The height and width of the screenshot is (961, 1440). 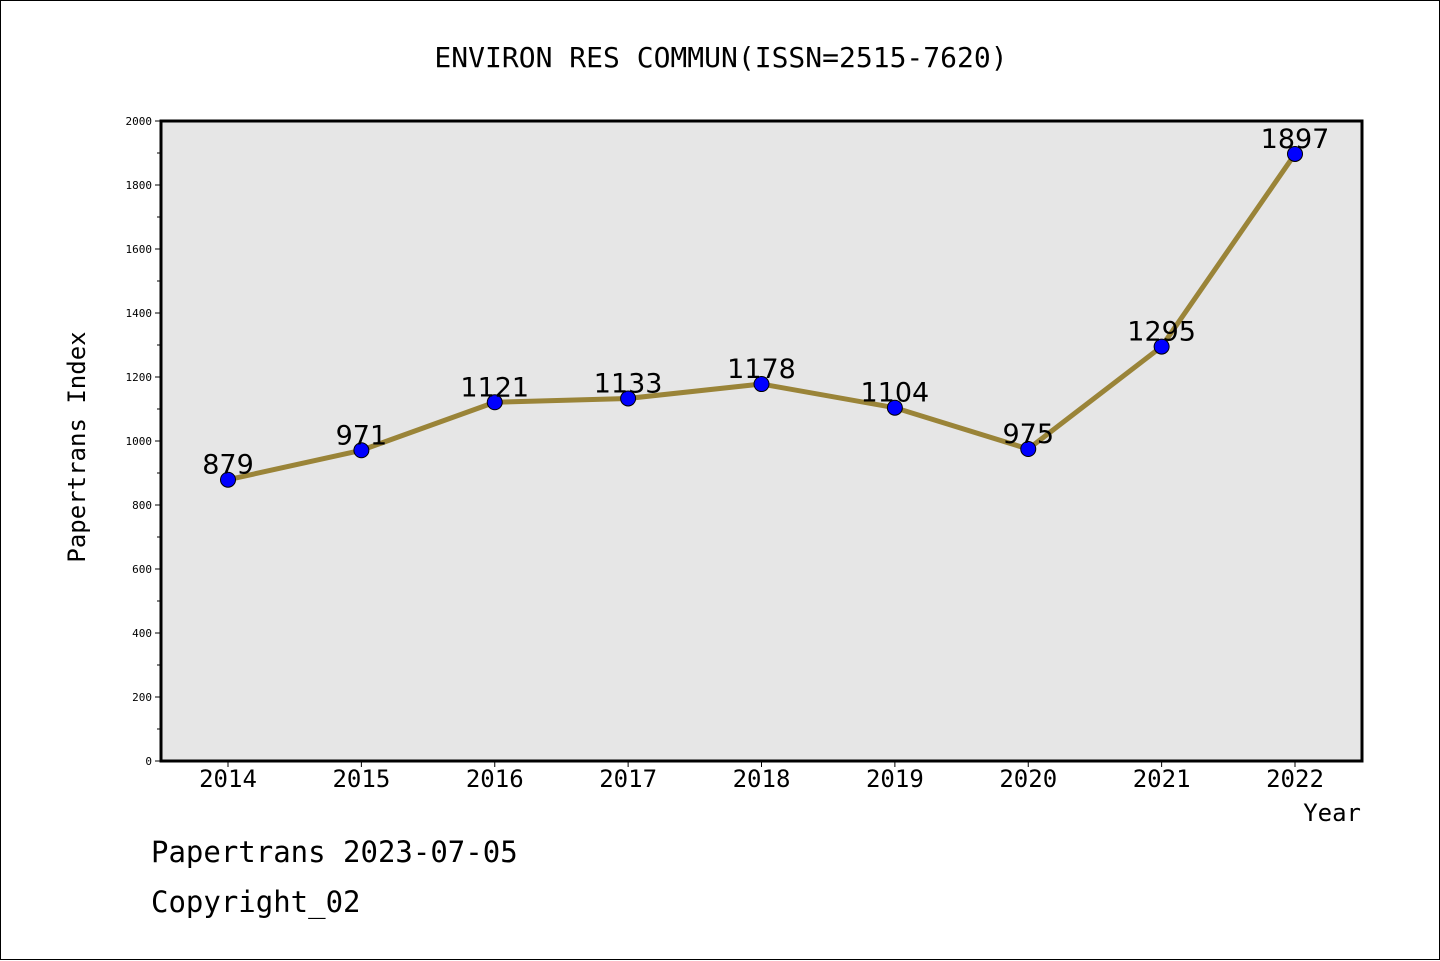 What do you see at coordinates (142, 505) in the screenshot?
I see `y-tick-label: 800` at bounding box center [142, 505].